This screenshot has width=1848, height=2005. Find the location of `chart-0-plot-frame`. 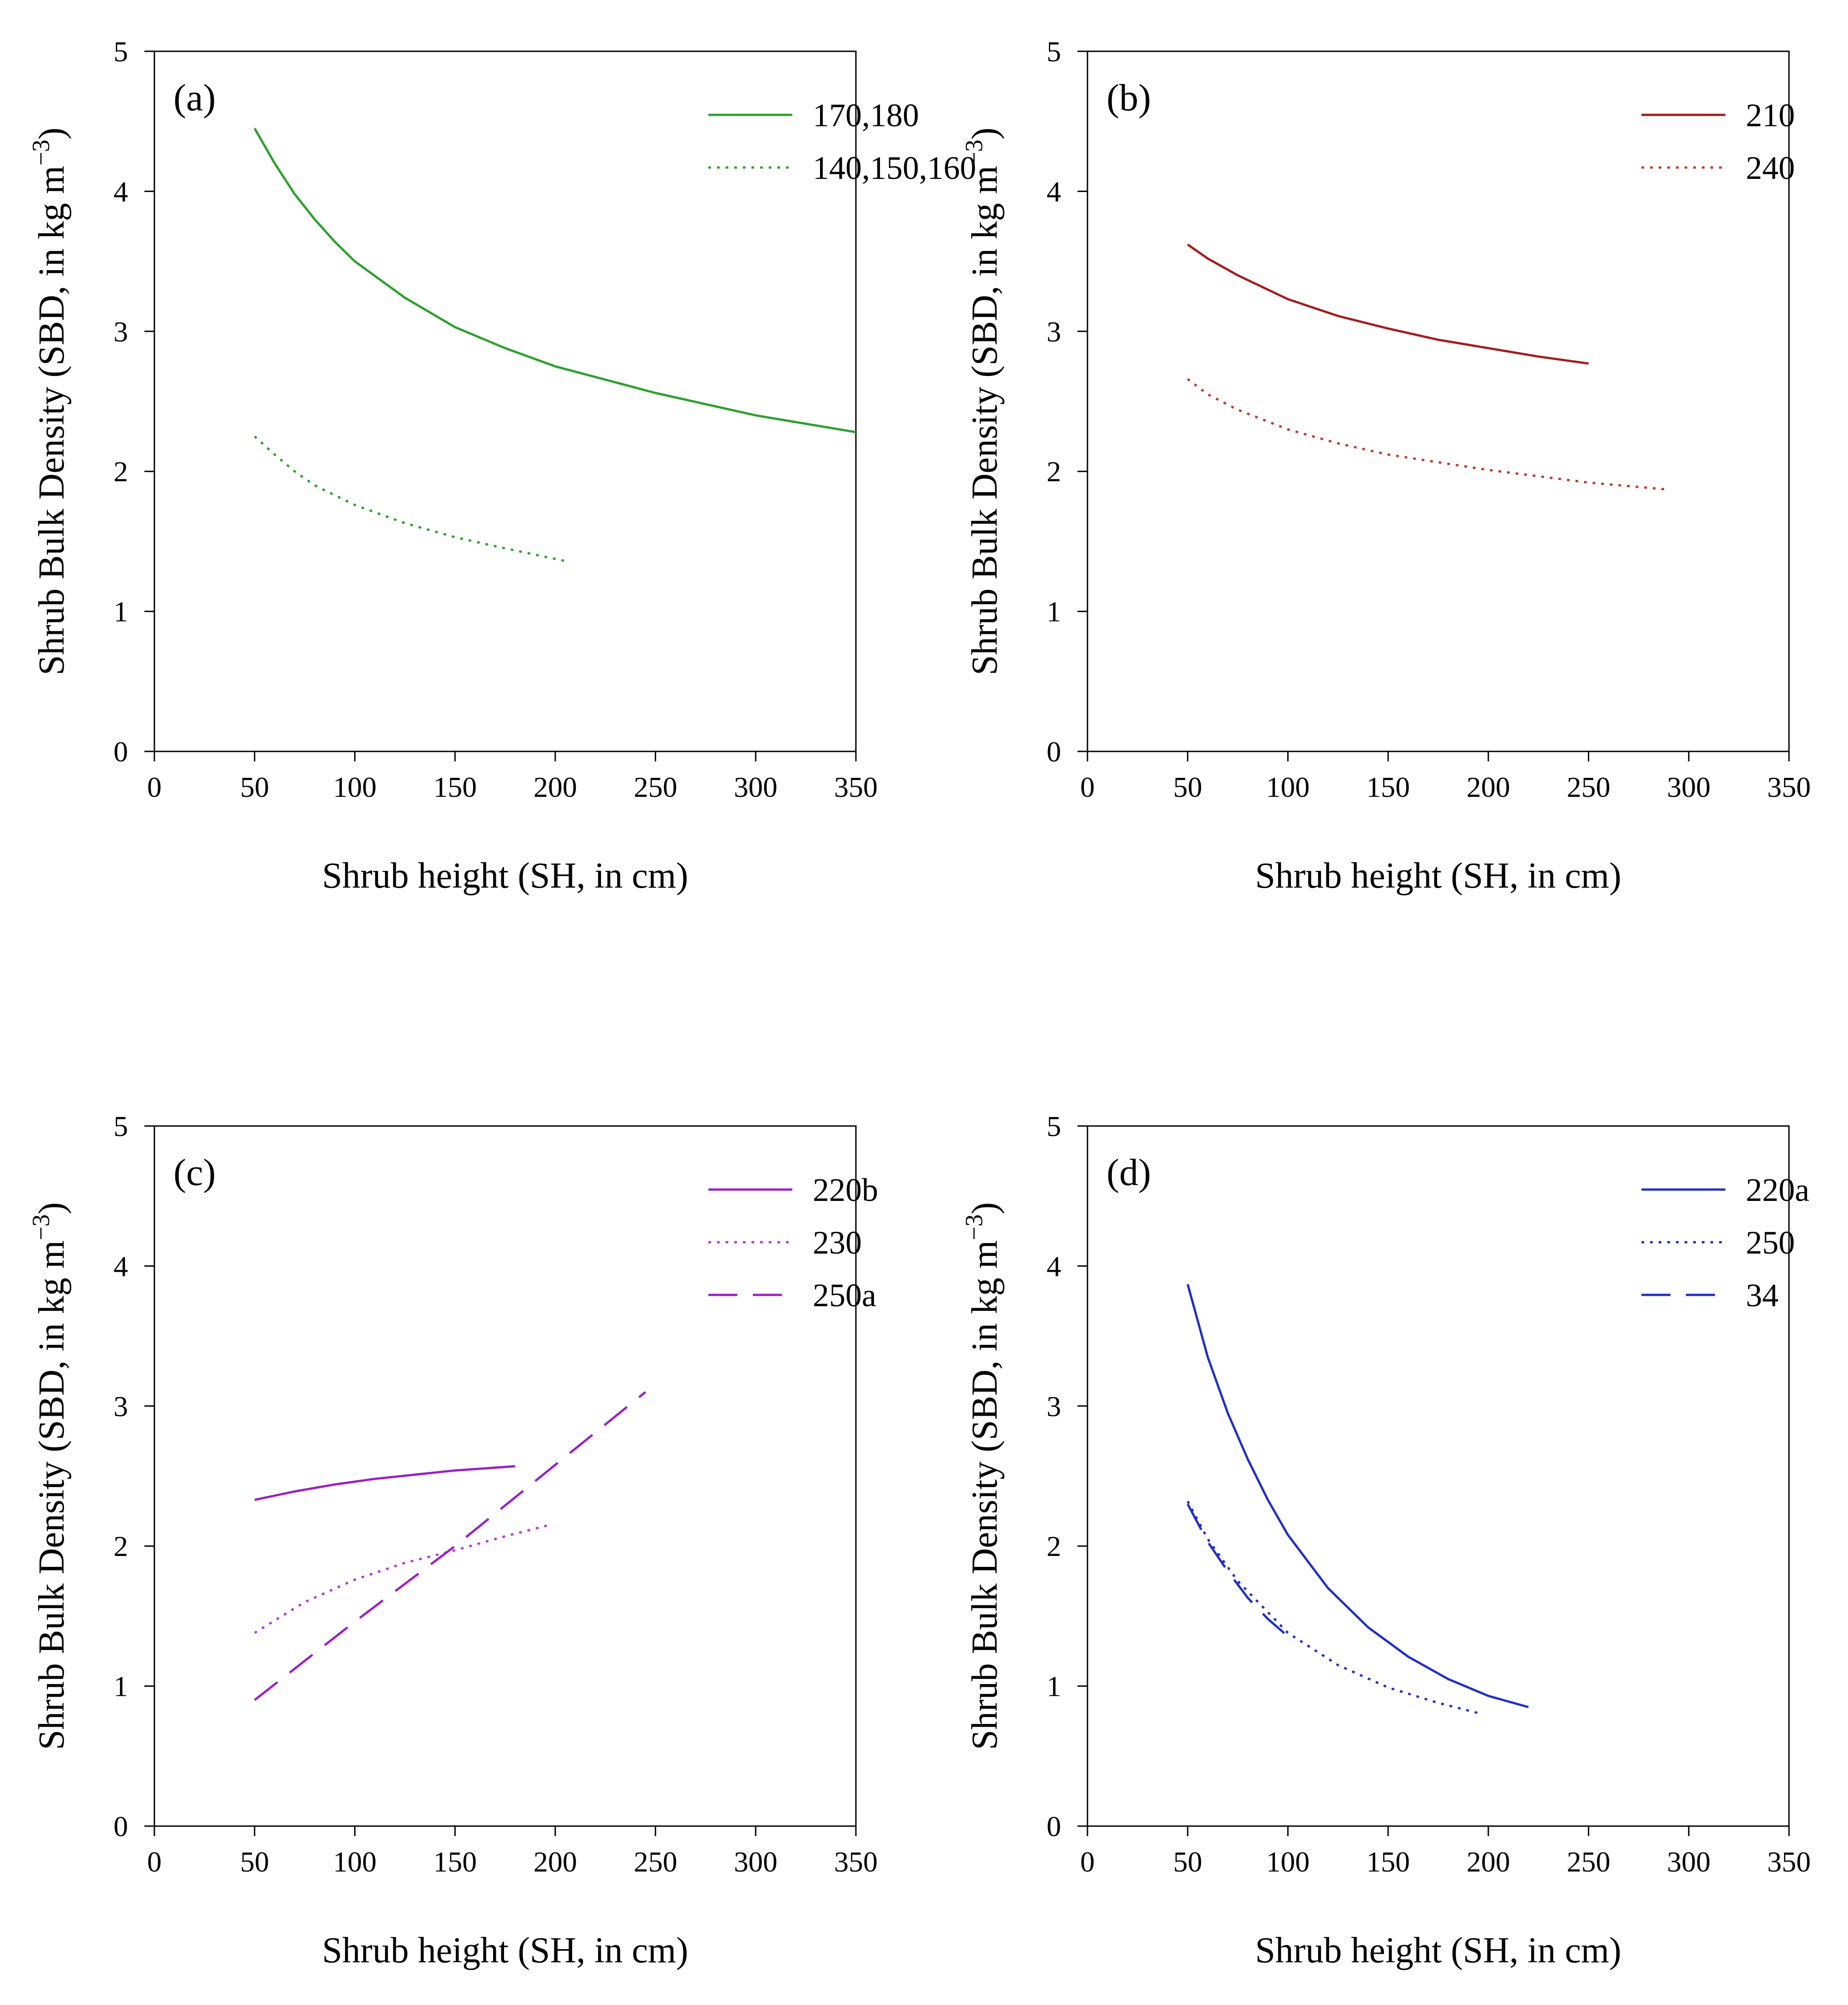

chart-0-plot-frame is located at coordinates (505, 401).